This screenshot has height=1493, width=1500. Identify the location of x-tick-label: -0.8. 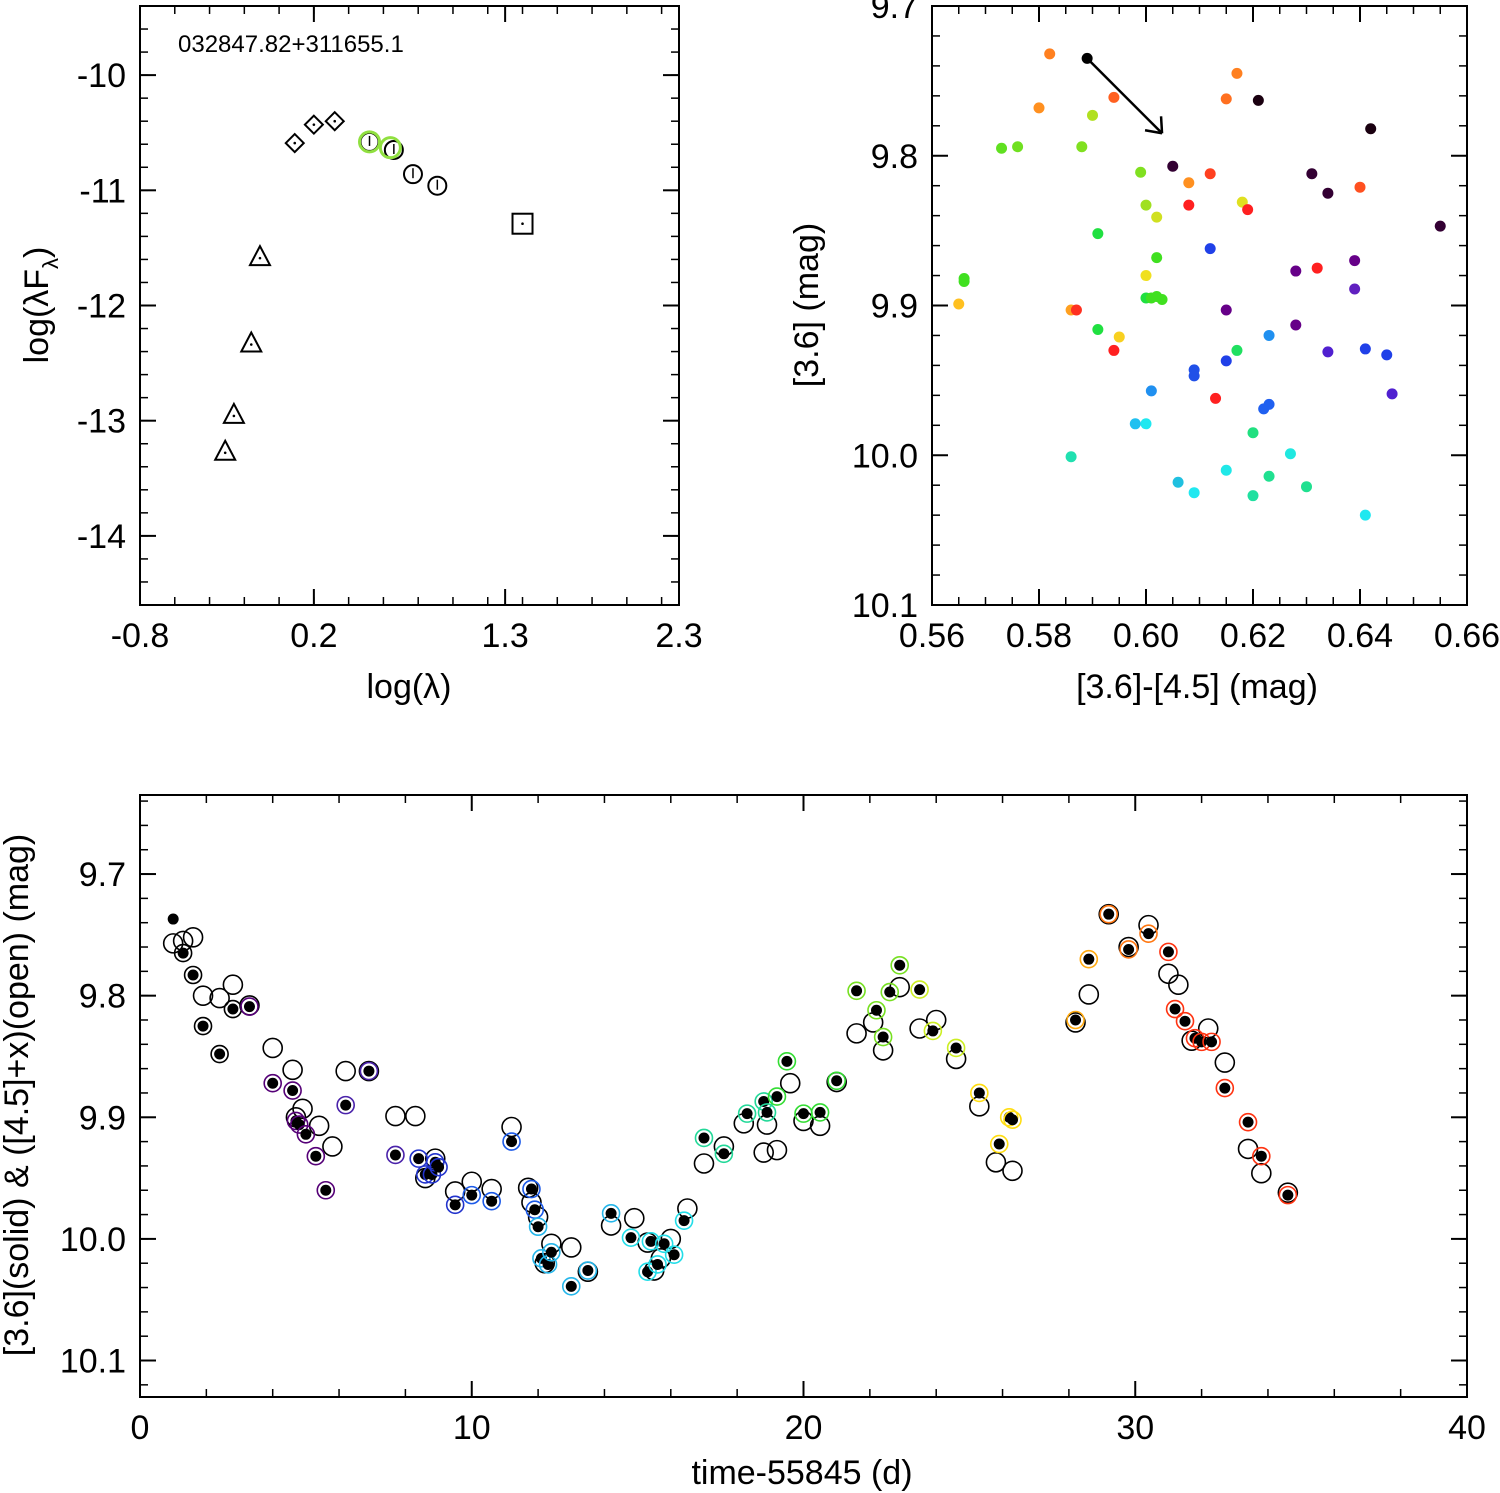
(140, 636).